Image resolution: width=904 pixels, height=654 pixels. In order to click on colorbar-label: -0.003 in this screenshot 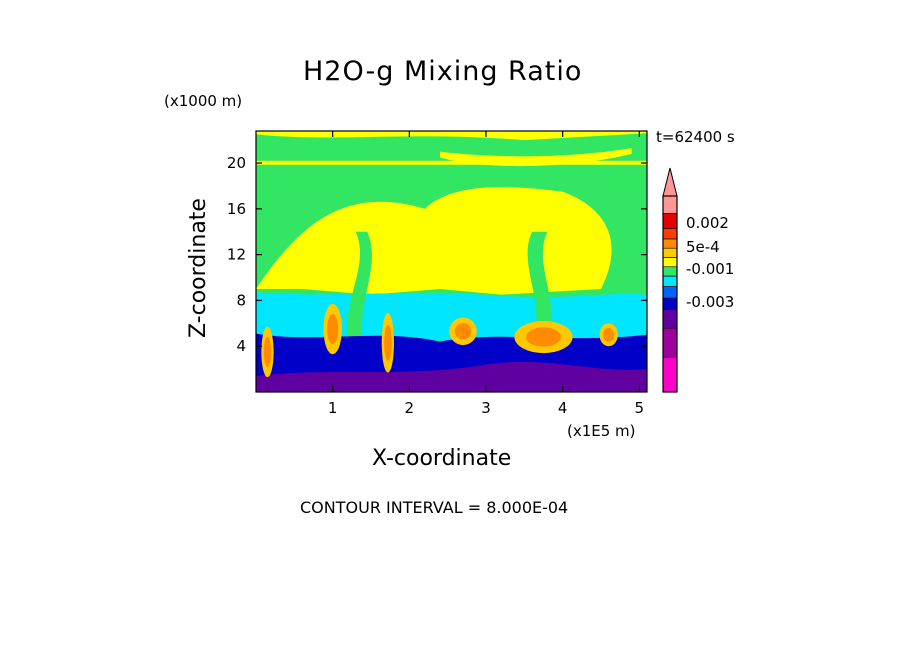, I will do `click(710, 302)`.